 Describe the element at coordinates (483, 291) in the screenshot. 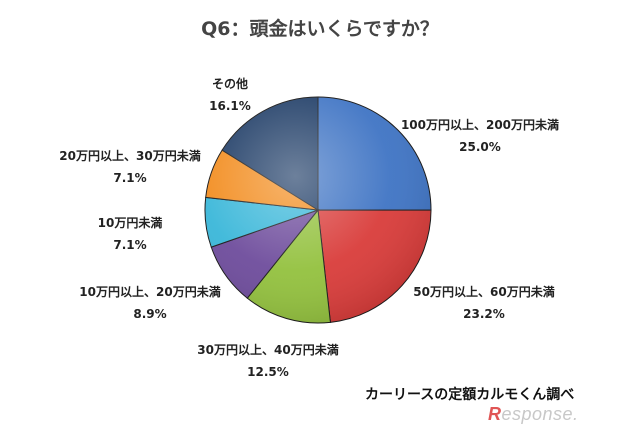

I see `slice-label: 50万円以上、60万円未満` at that location.